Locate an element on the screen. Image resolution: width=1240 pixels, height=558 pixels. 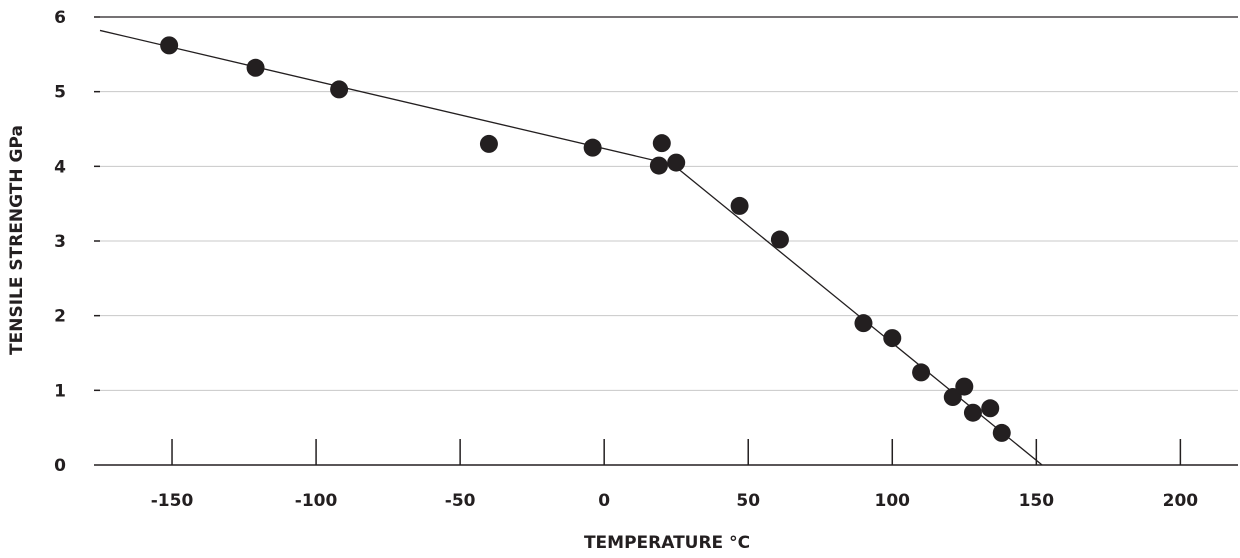
x-tick-label: 200 is located at coordinates (1181, 501).